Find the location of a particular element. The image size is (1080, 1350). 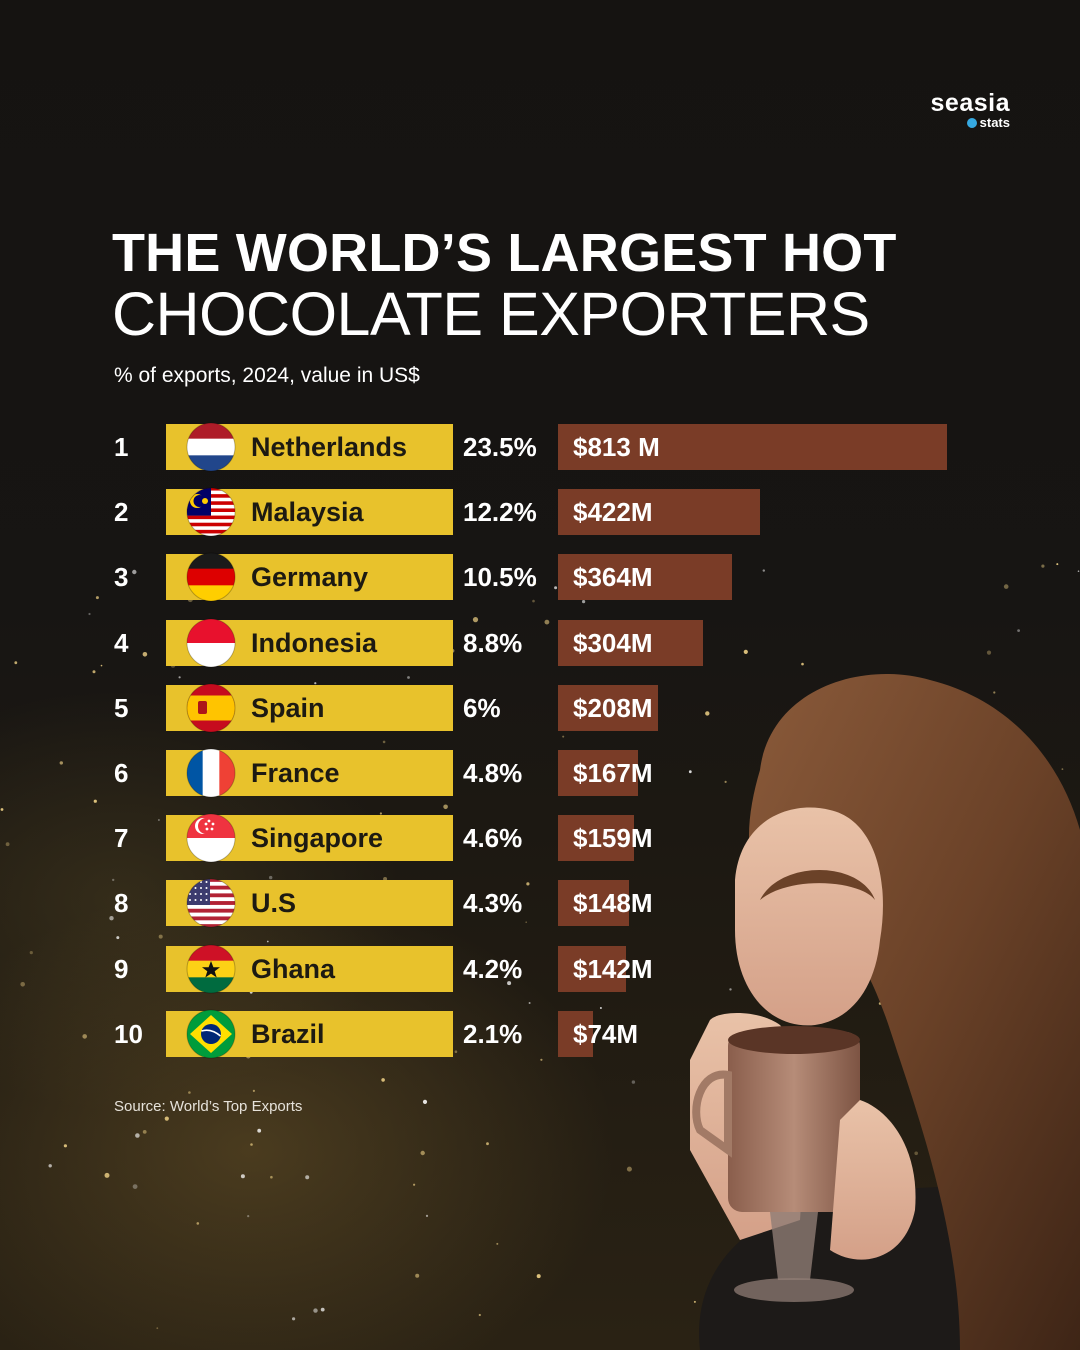

chart-row: 3 Germany 10.5% $364M is located at coordinates (540, 577).